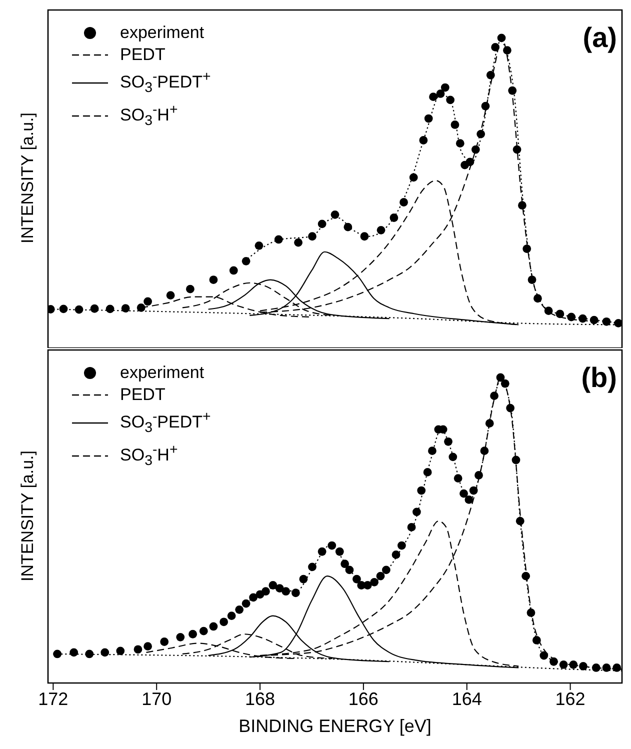 The width and height of the screenshot is (631, 749). I want to click on annotation: (a), so click(599, 38).